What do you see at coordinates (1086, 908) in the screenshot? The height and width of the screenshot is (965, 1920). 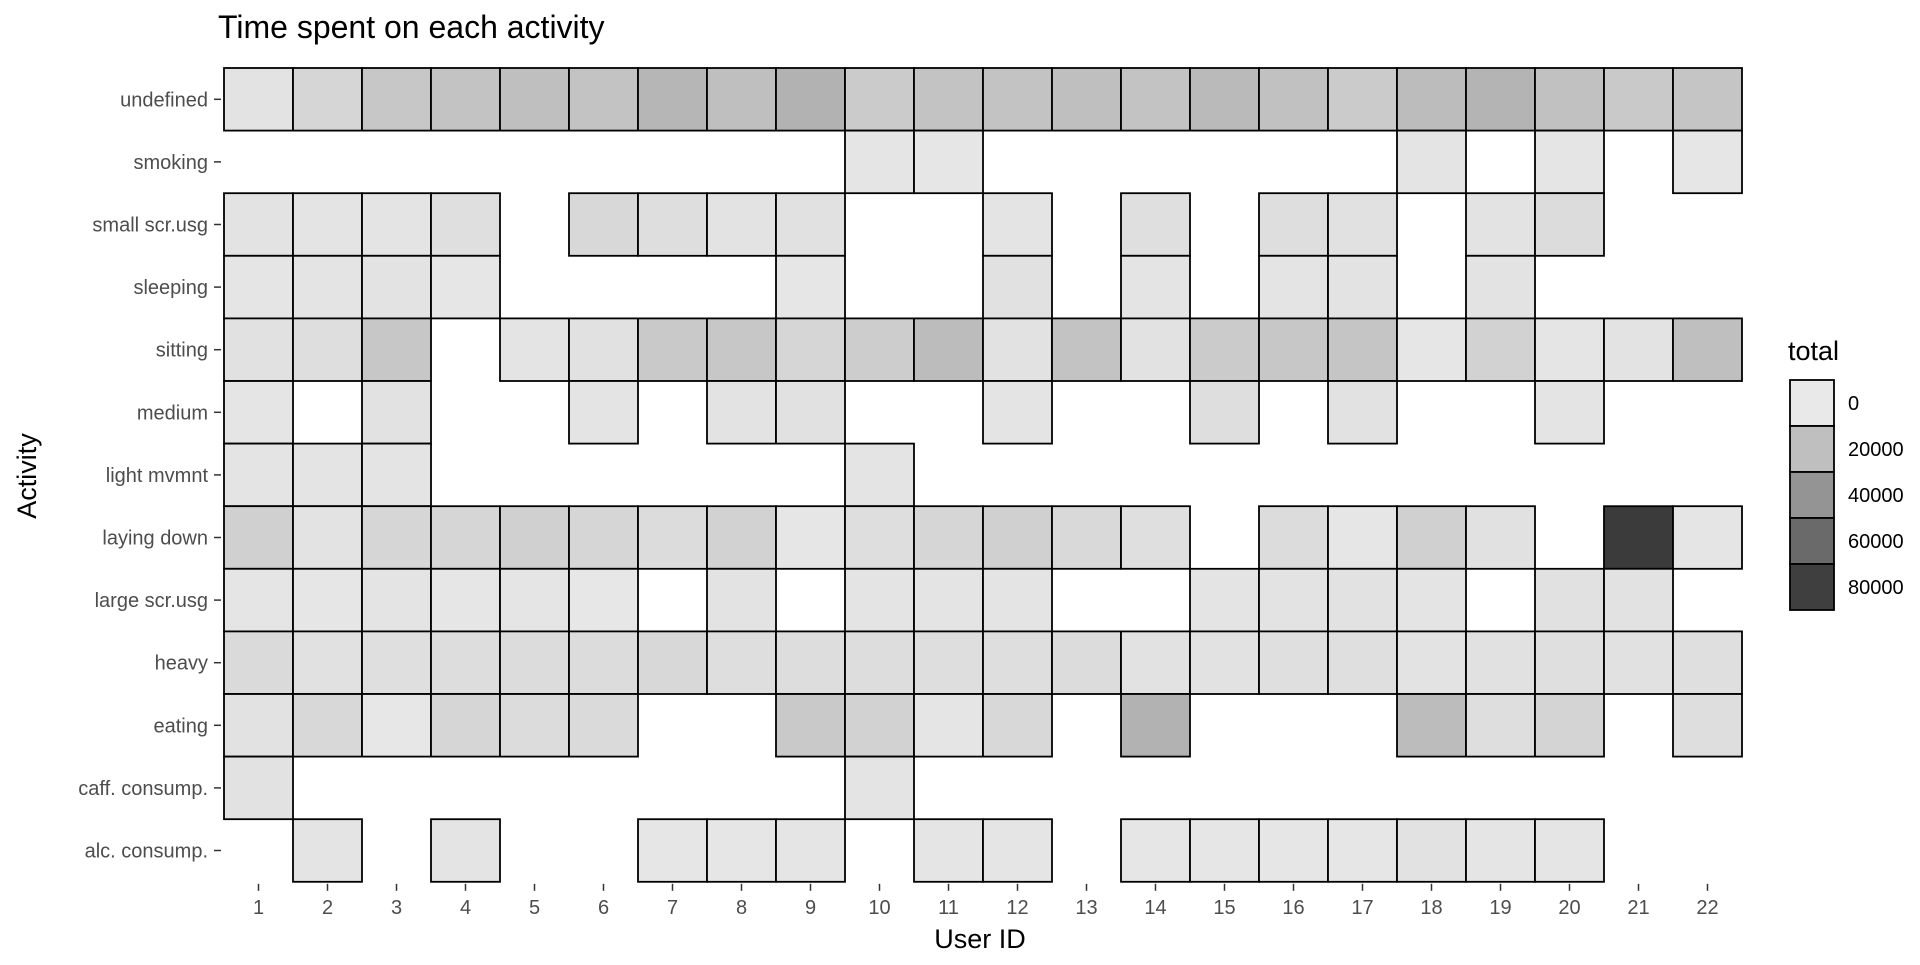 I see `x-tick-label: 13` at bounding box center [1086, 908].